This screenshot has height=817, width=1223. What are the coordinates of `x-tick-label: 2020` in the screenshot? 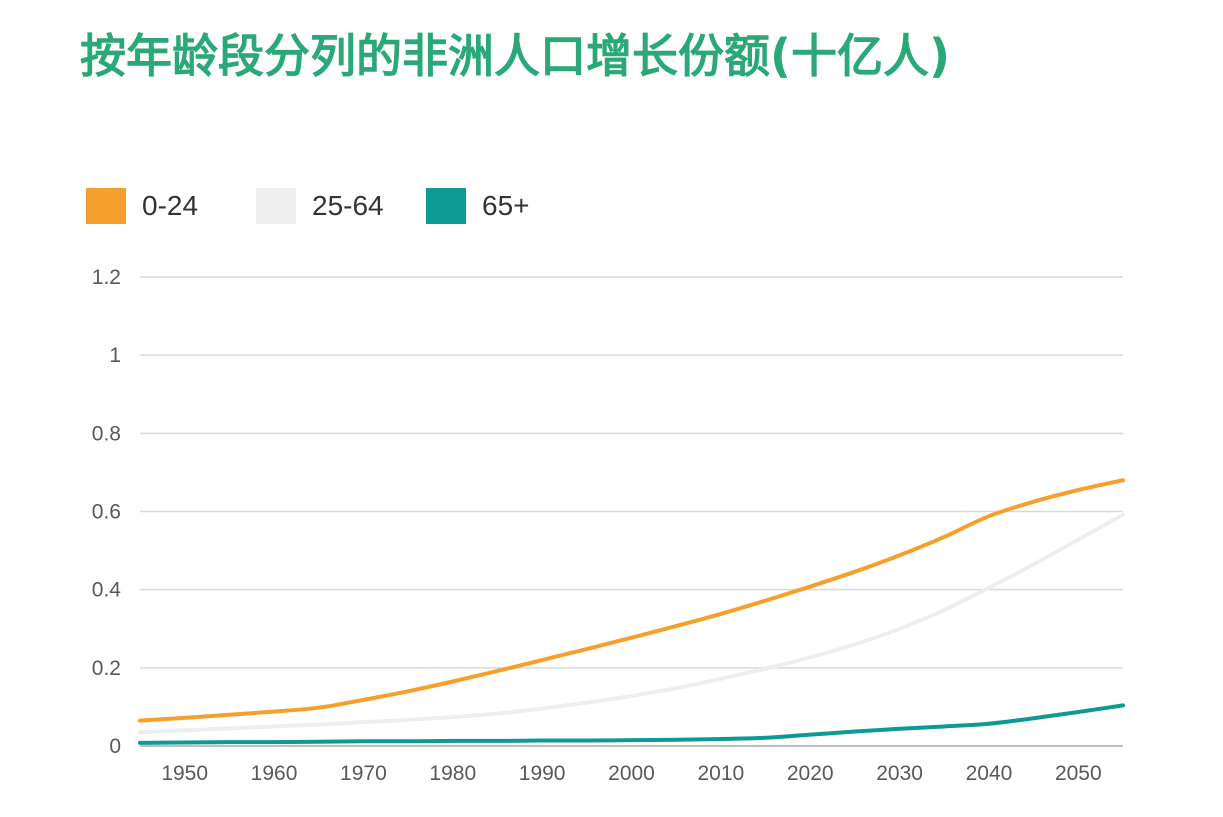 It's located at (810, 773).